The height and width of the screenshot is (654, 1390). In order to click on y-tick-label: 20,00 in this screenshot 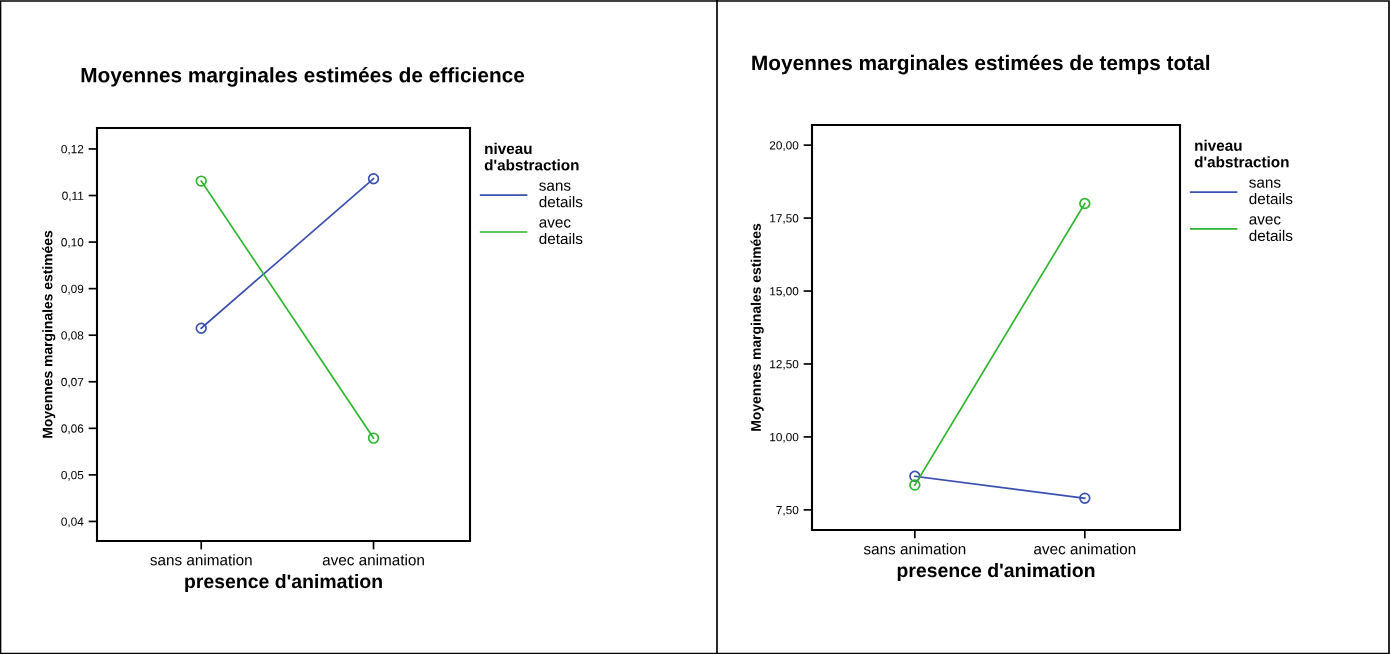, I will do `click(784, 146)`.